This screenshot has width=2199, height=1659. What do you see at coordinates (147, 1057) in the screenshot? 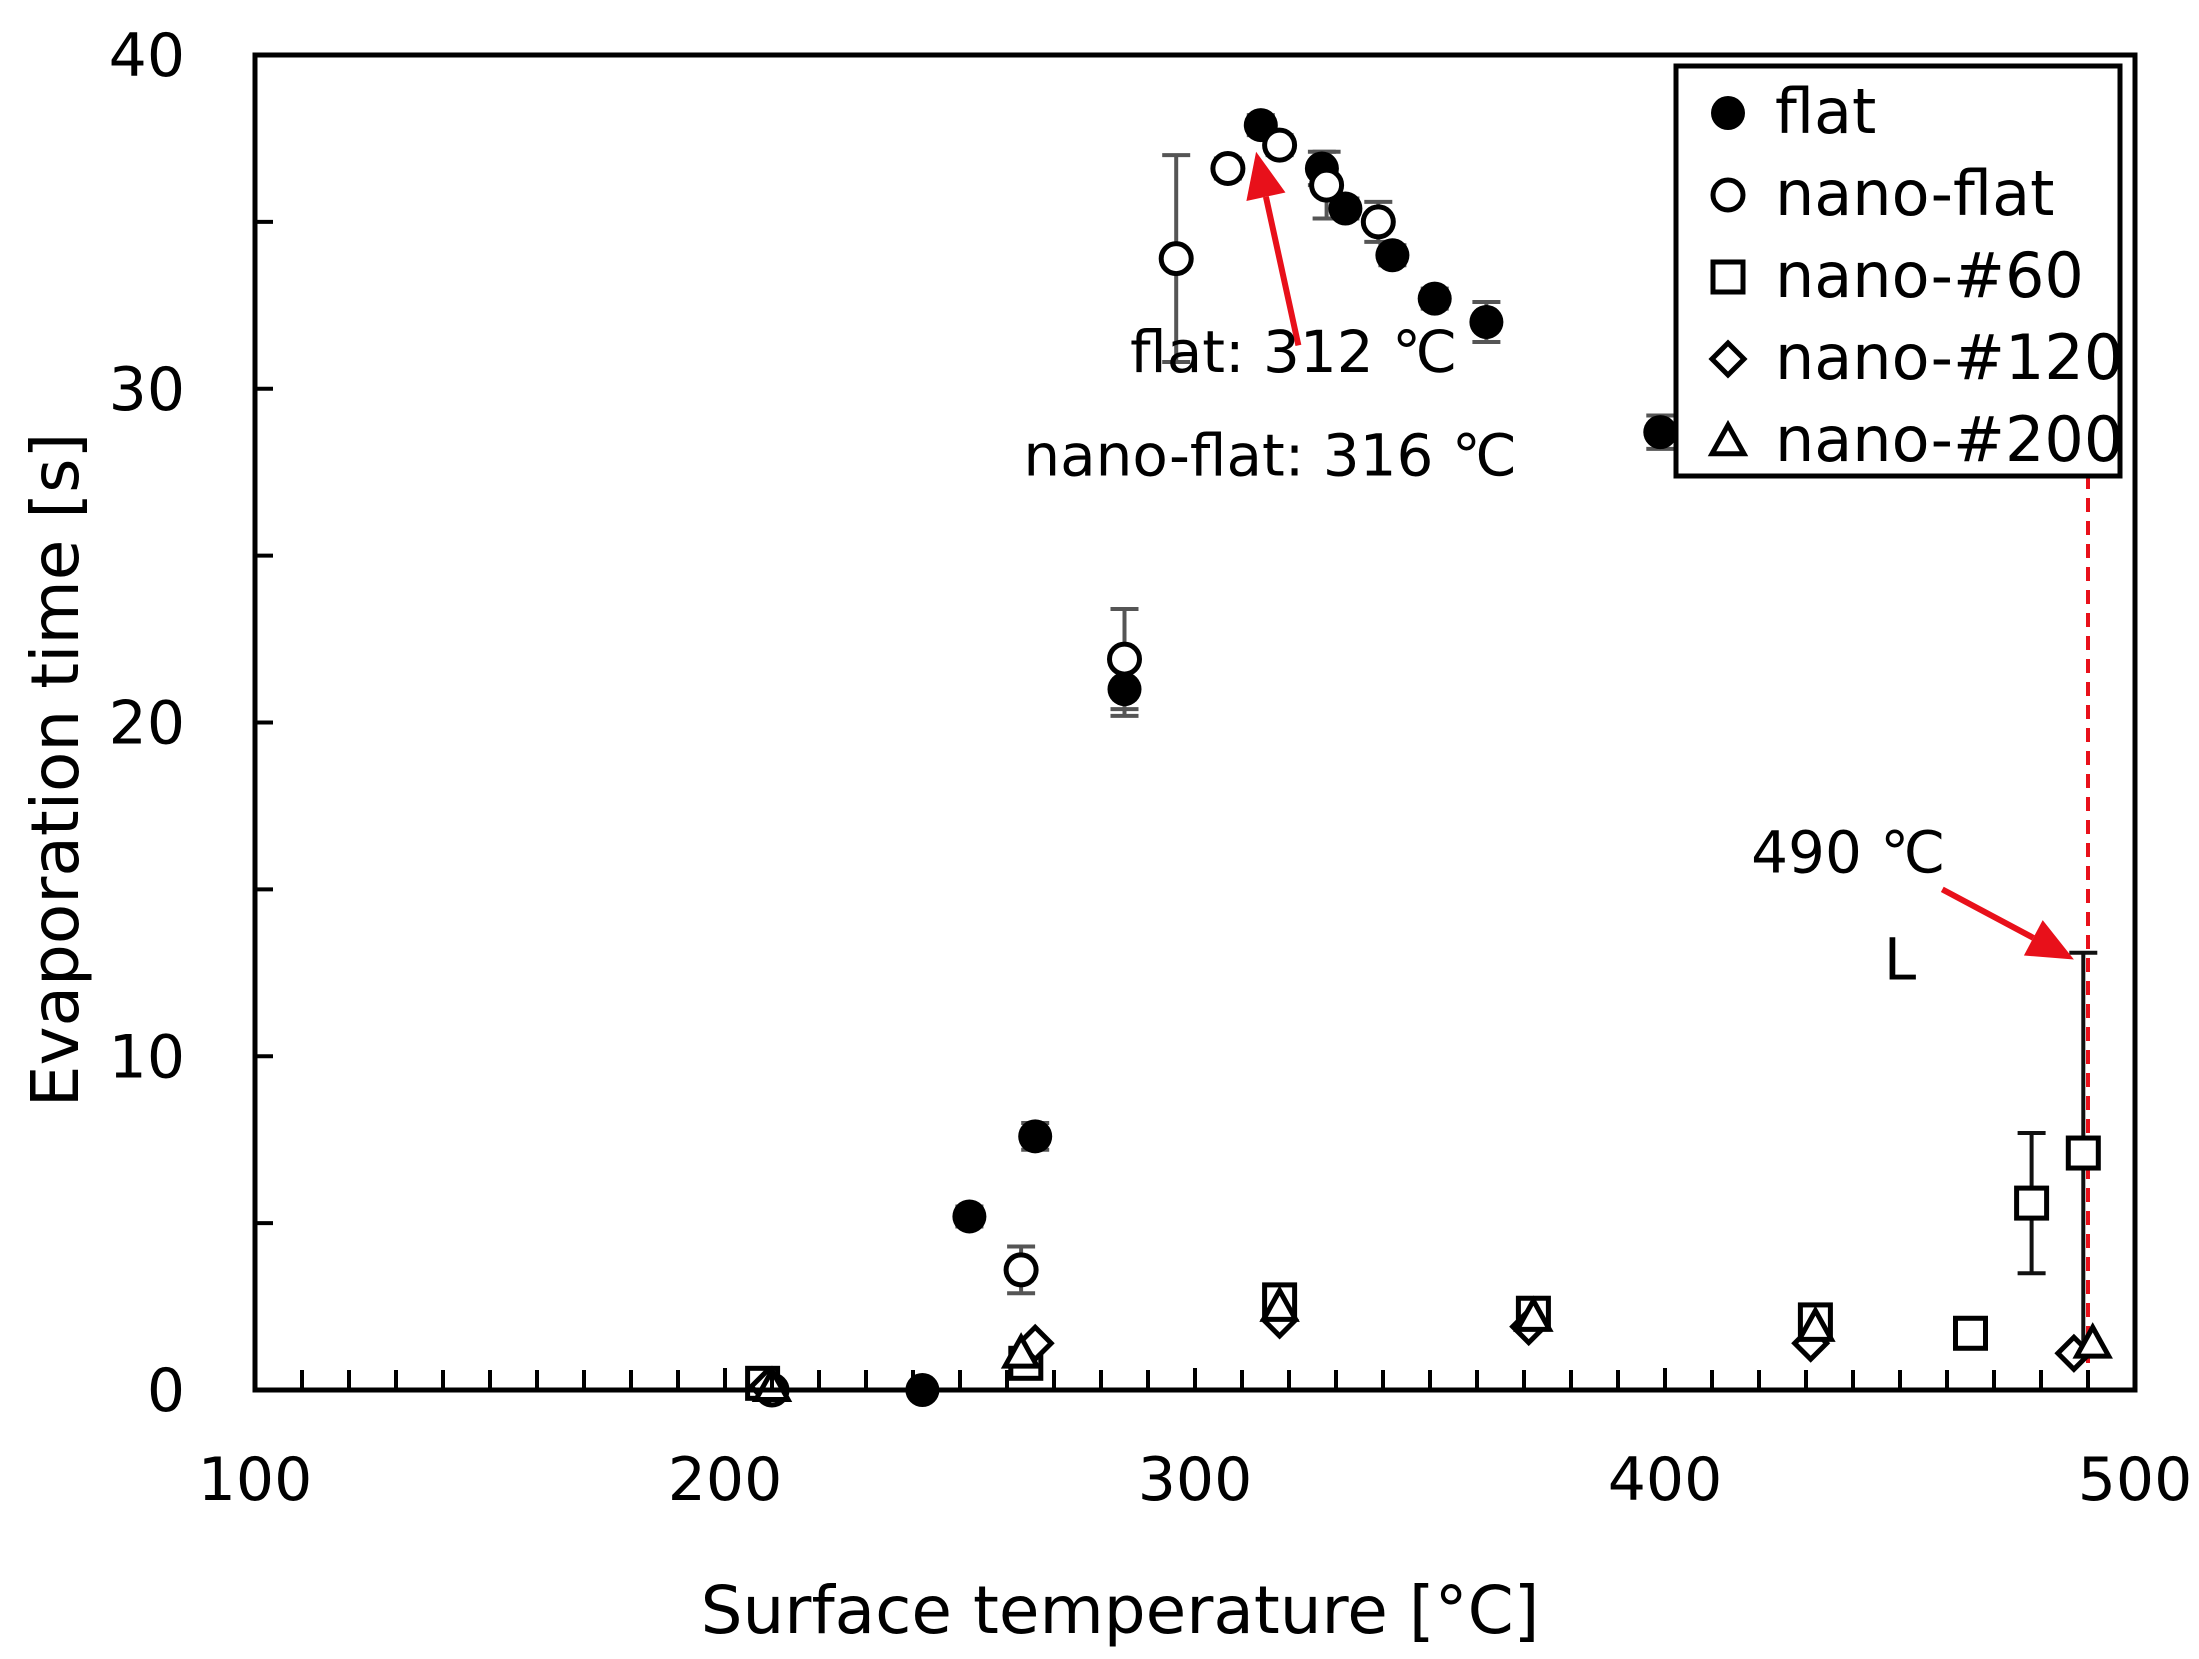
I see `y-tick-label-10: 10` at bounding box center [147, 1057].